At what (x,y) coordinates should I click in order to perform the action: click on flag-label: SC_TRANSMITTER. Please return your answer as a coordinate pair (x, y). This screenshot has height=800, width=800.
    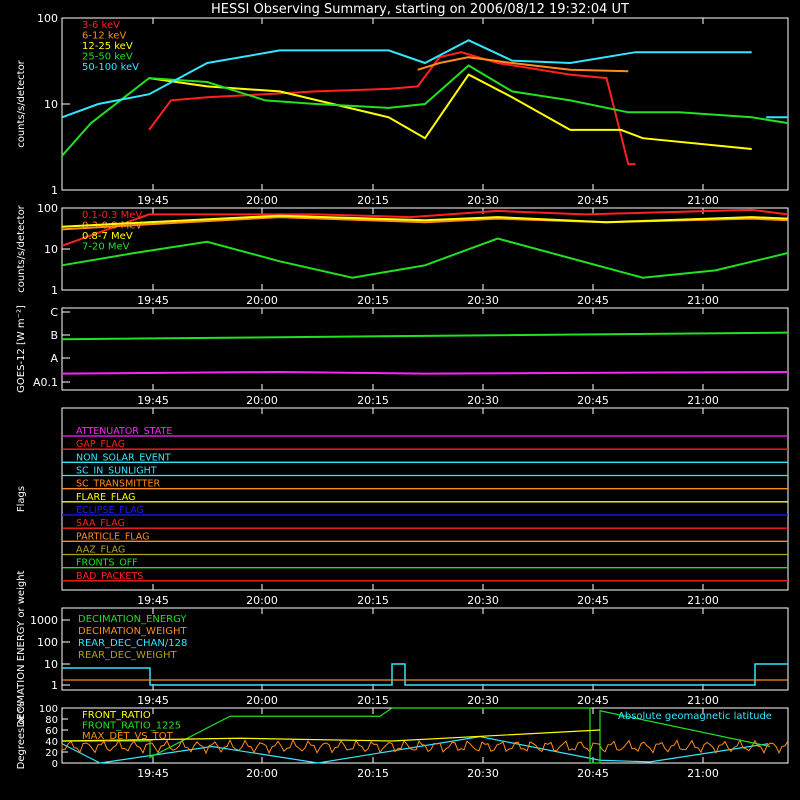
    Looking at the image, I should click on (118, 484).